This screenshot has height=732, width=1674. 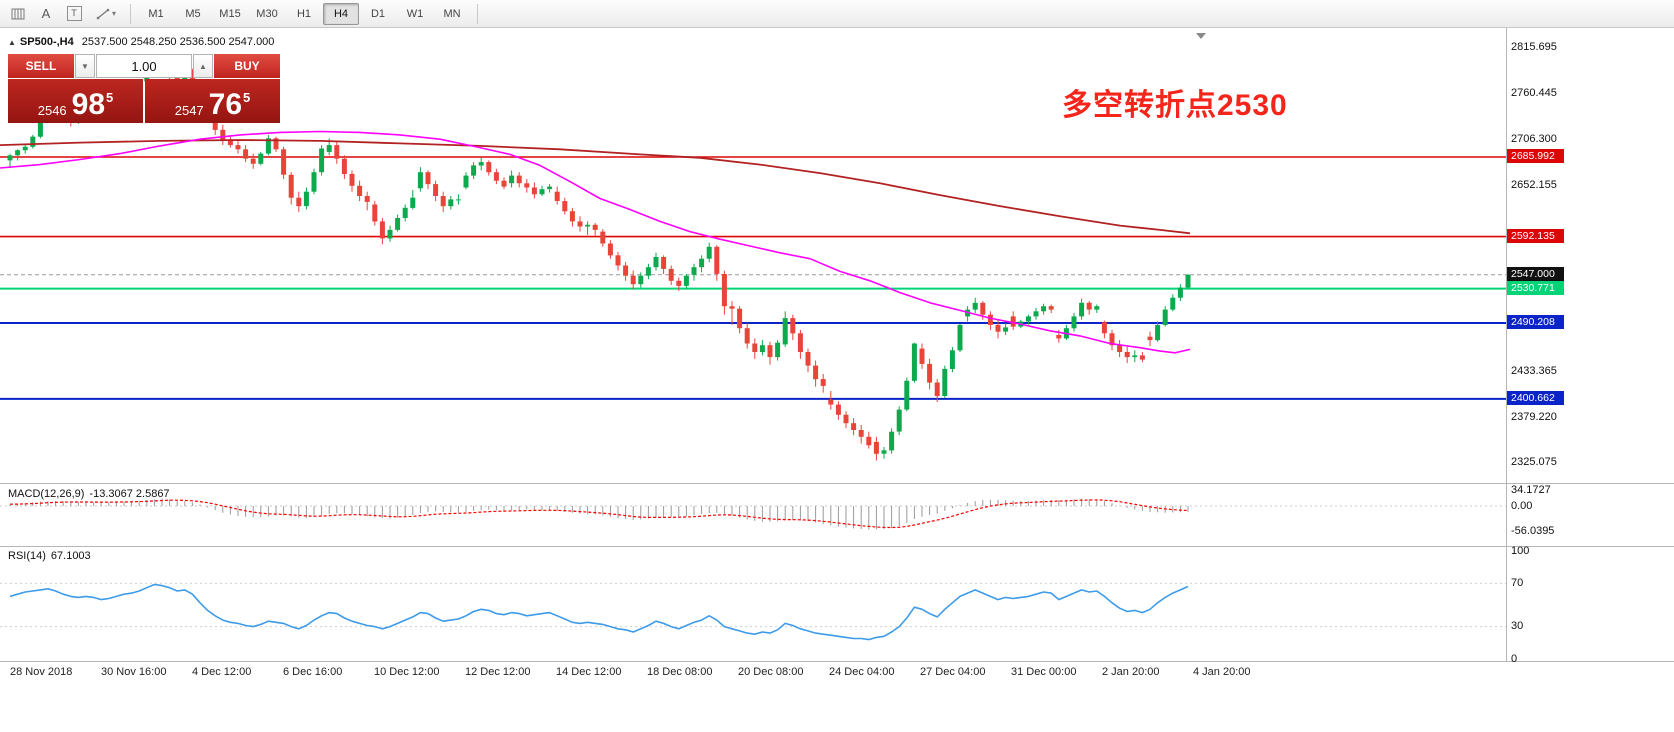 What do you see at coordinates (1534, 416) in the screenshot?
I see `price-axis-label: 2379.220` at bounding box center [1534, 416].